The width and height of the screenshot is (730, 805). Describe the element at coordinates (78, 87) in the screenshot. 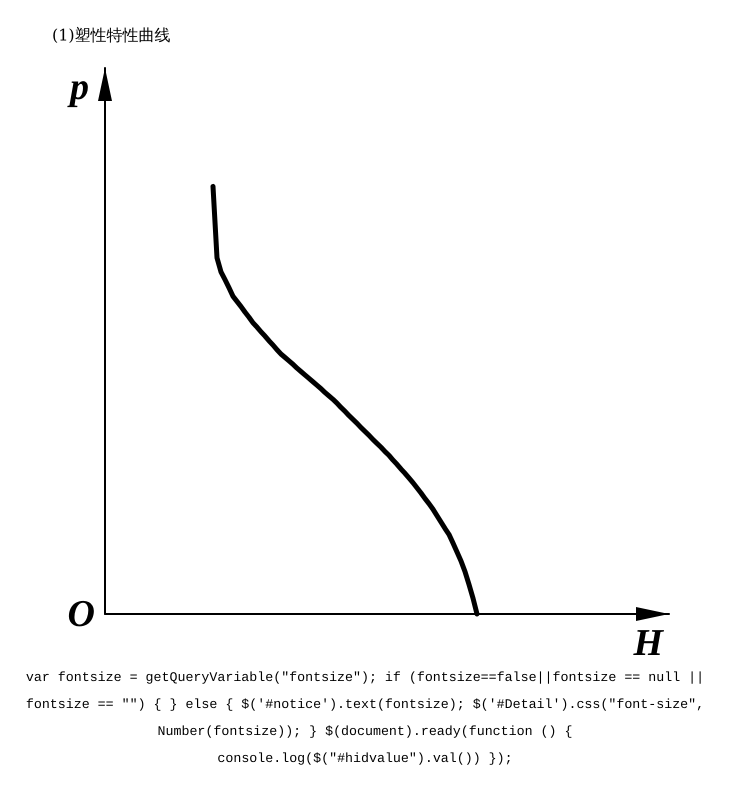

I see `y-axis-title: p` at that location.